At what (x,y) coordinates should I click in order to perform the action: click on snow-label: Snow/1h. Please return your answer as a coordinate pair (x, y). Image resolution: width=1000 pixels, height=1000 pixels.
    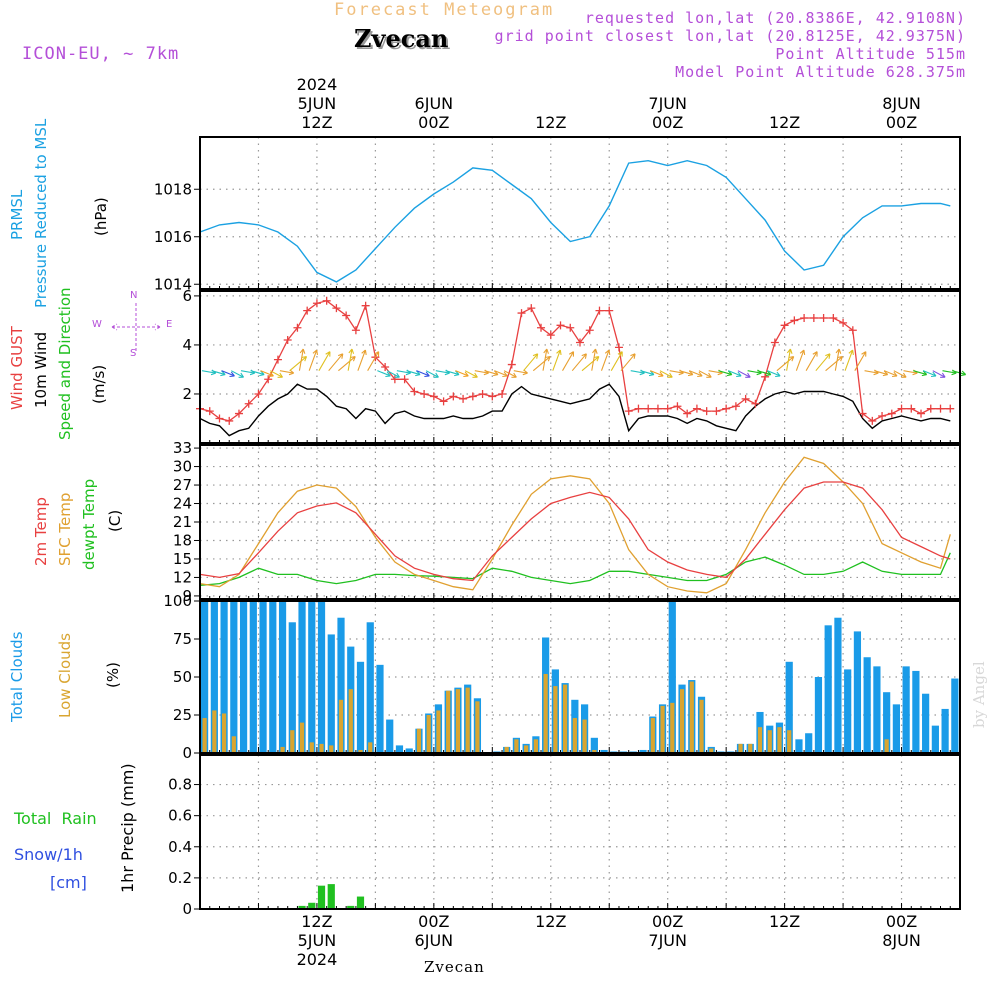
    Looking at the image, I should click on (48, 854).